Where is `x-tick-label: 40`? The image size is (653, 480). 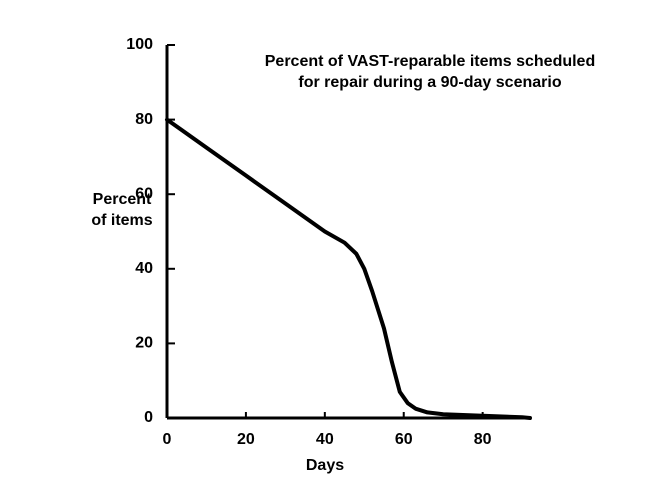 x-tick-label: 40 is located at coordinates (325, 439).